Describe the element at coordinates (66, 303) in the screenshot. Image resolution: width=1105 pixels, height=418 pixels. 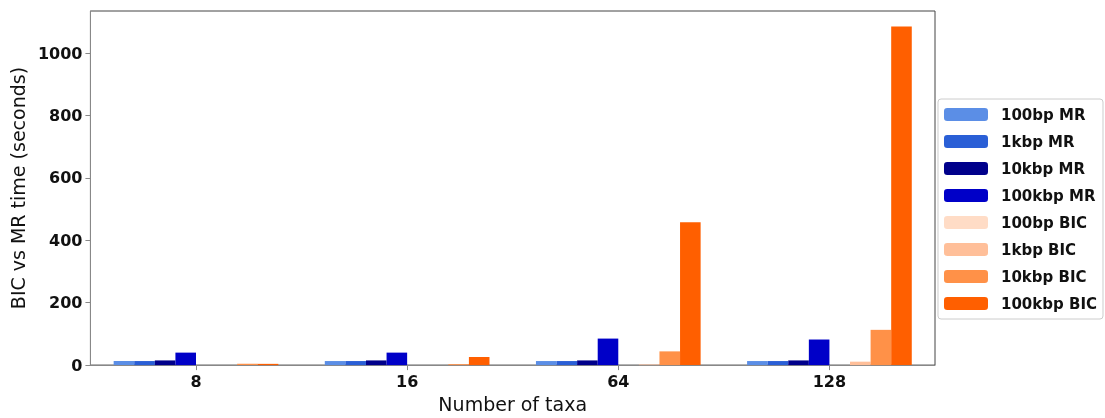
I see `y-tick-label: 200` at that location.